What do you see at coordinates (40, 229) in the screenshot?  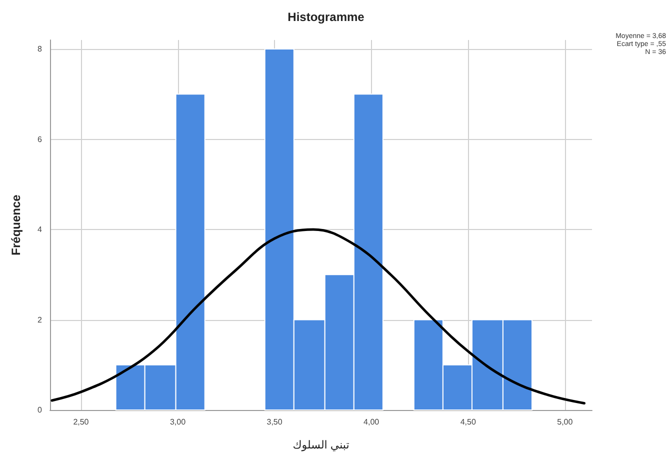 I see `y-tick-label: 4` at bounding box center [40, 229].